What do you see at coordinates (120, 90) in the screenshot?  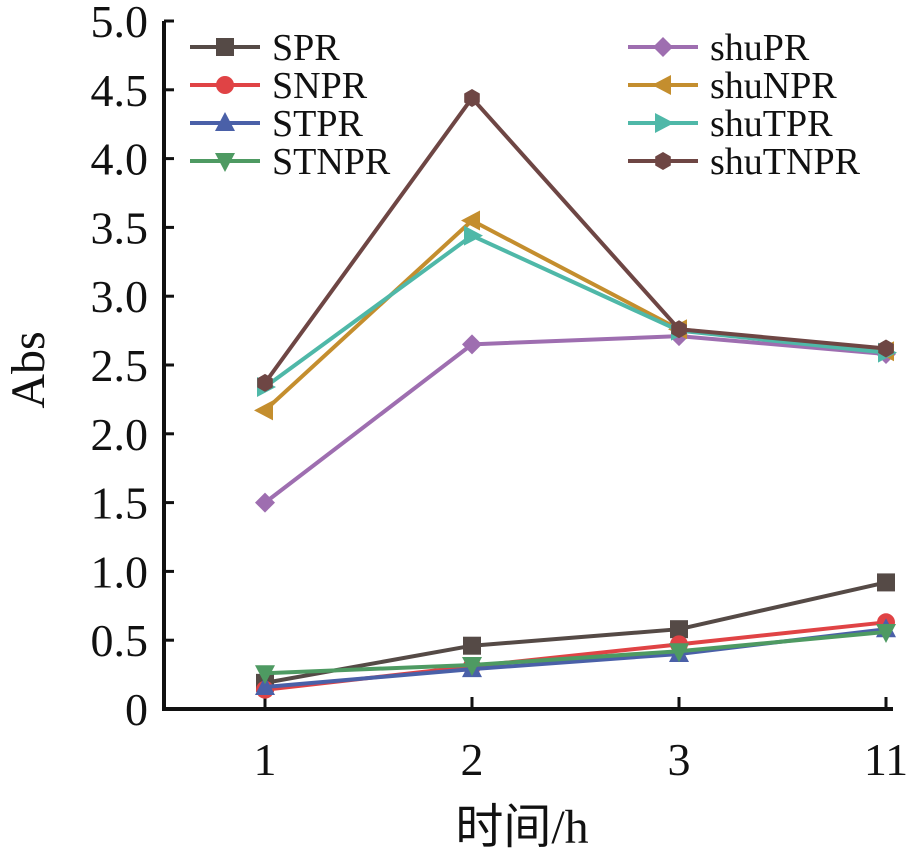 I see `y-tick-label: 4.5` at bounding box center [120, 90].